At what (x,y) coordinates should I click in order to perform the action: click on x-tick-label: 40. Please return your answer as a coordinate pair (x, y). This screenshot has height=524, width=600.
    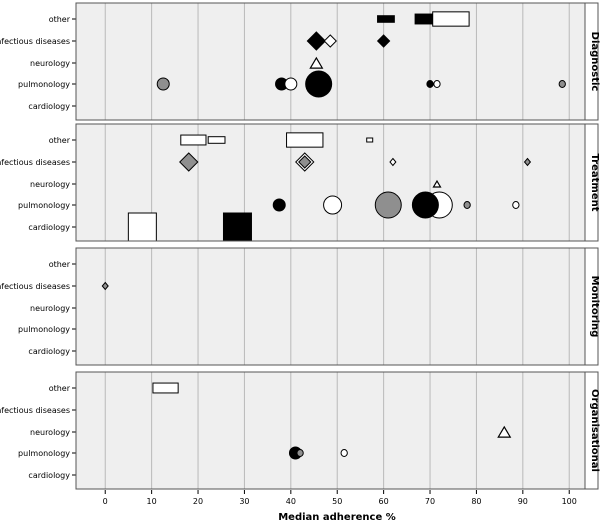
    Looking at the image, I should click on (291, 501).